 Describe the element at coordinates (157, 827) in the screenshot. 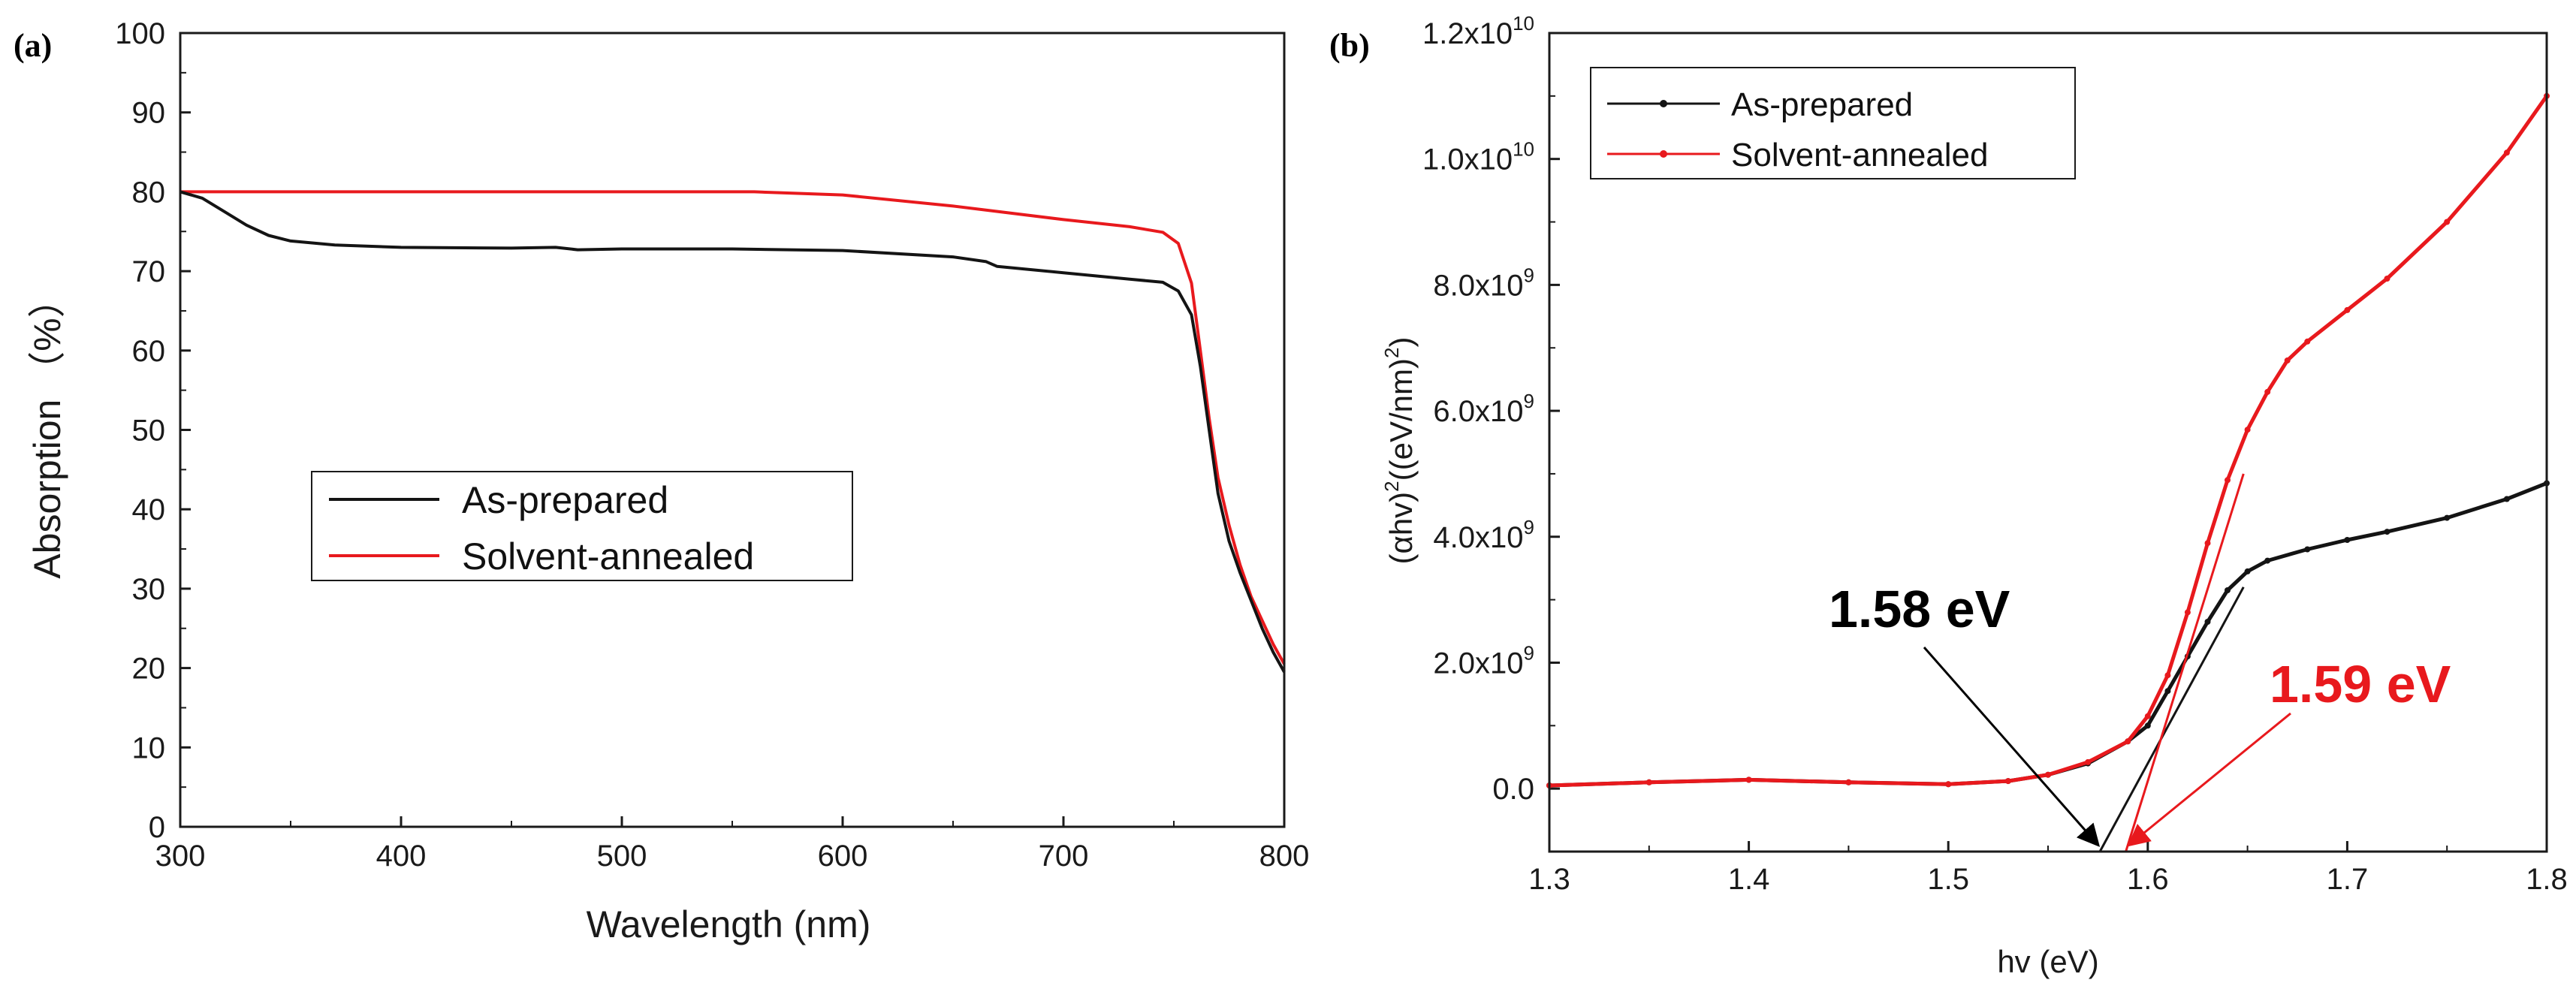

I see `panel-a-y-tick-label: 0` at that location.